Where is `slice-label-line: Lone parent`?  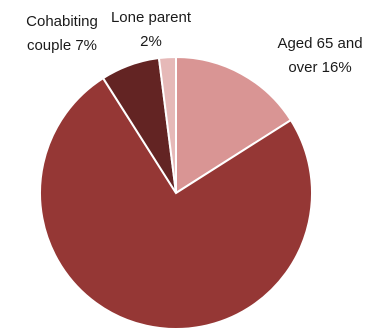
slice-label-line: Lone parent is located at coordinates (151, 17).